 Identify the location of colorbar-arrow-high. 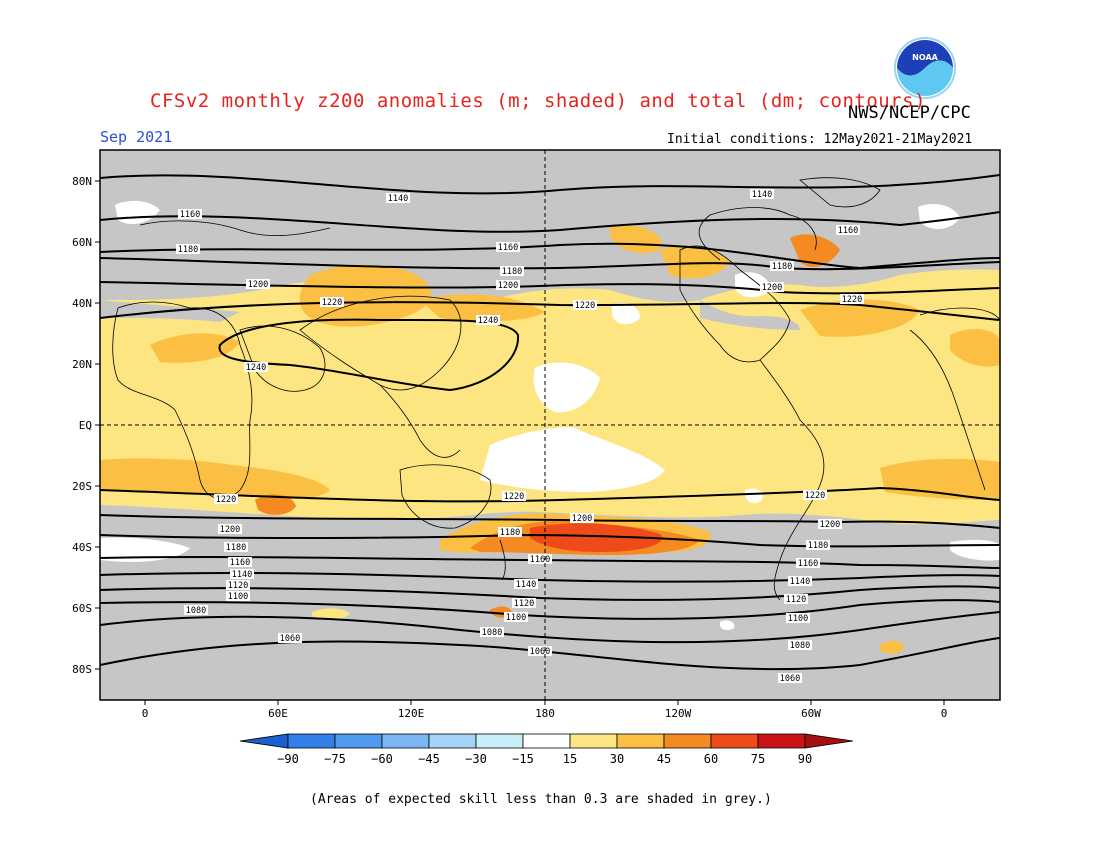
(829, 741).